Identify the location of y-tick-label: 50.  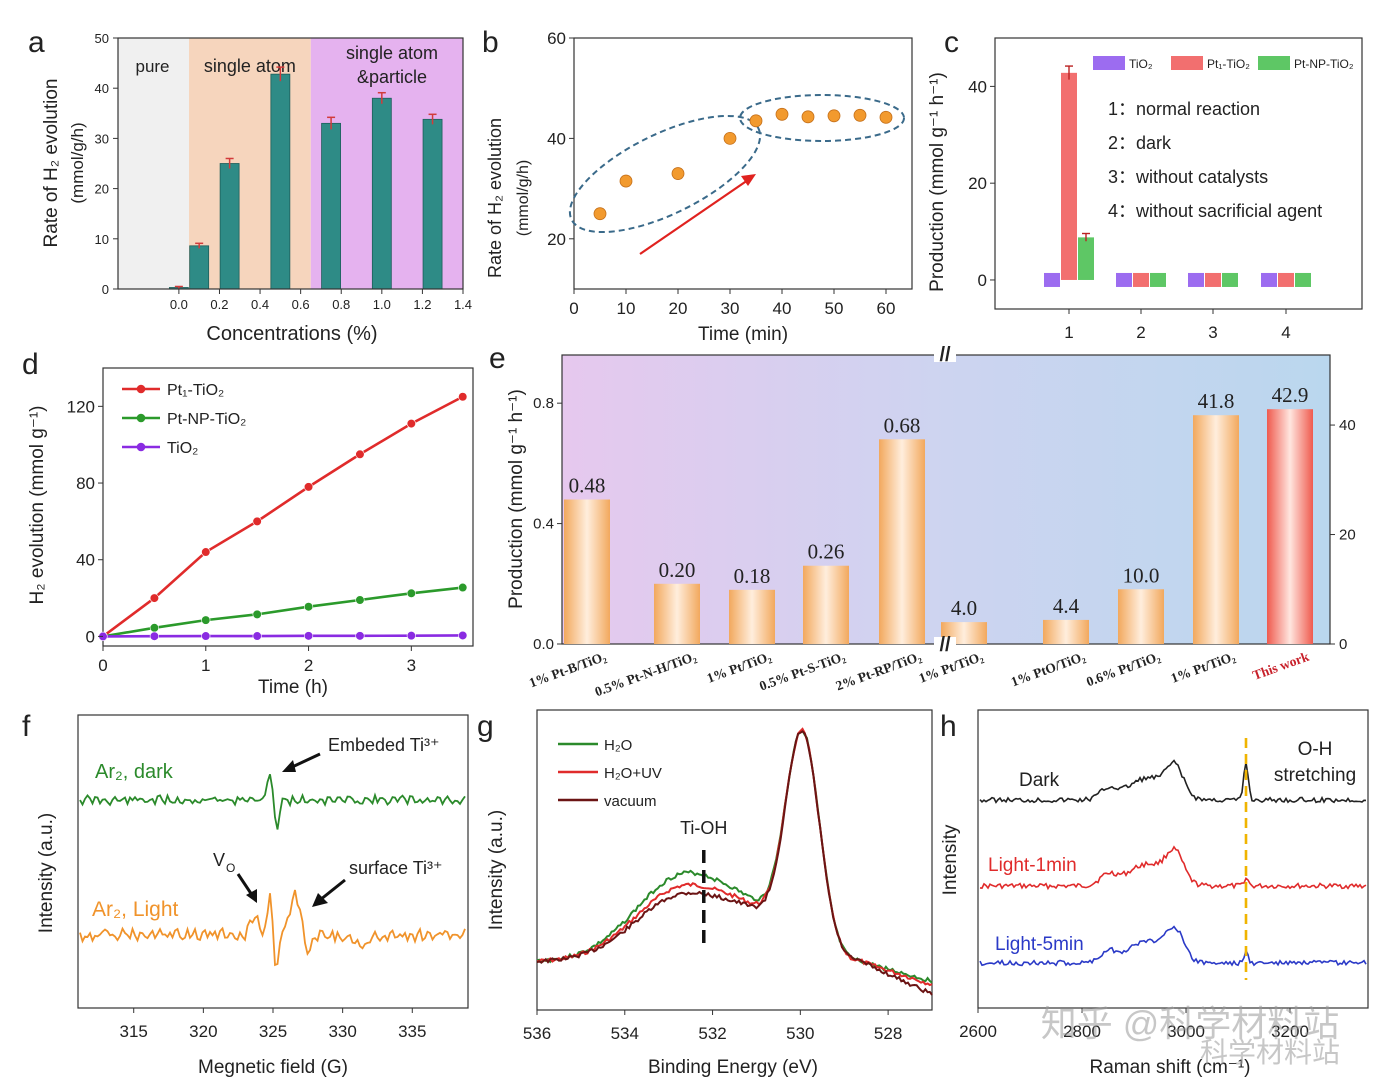
(102, 38).